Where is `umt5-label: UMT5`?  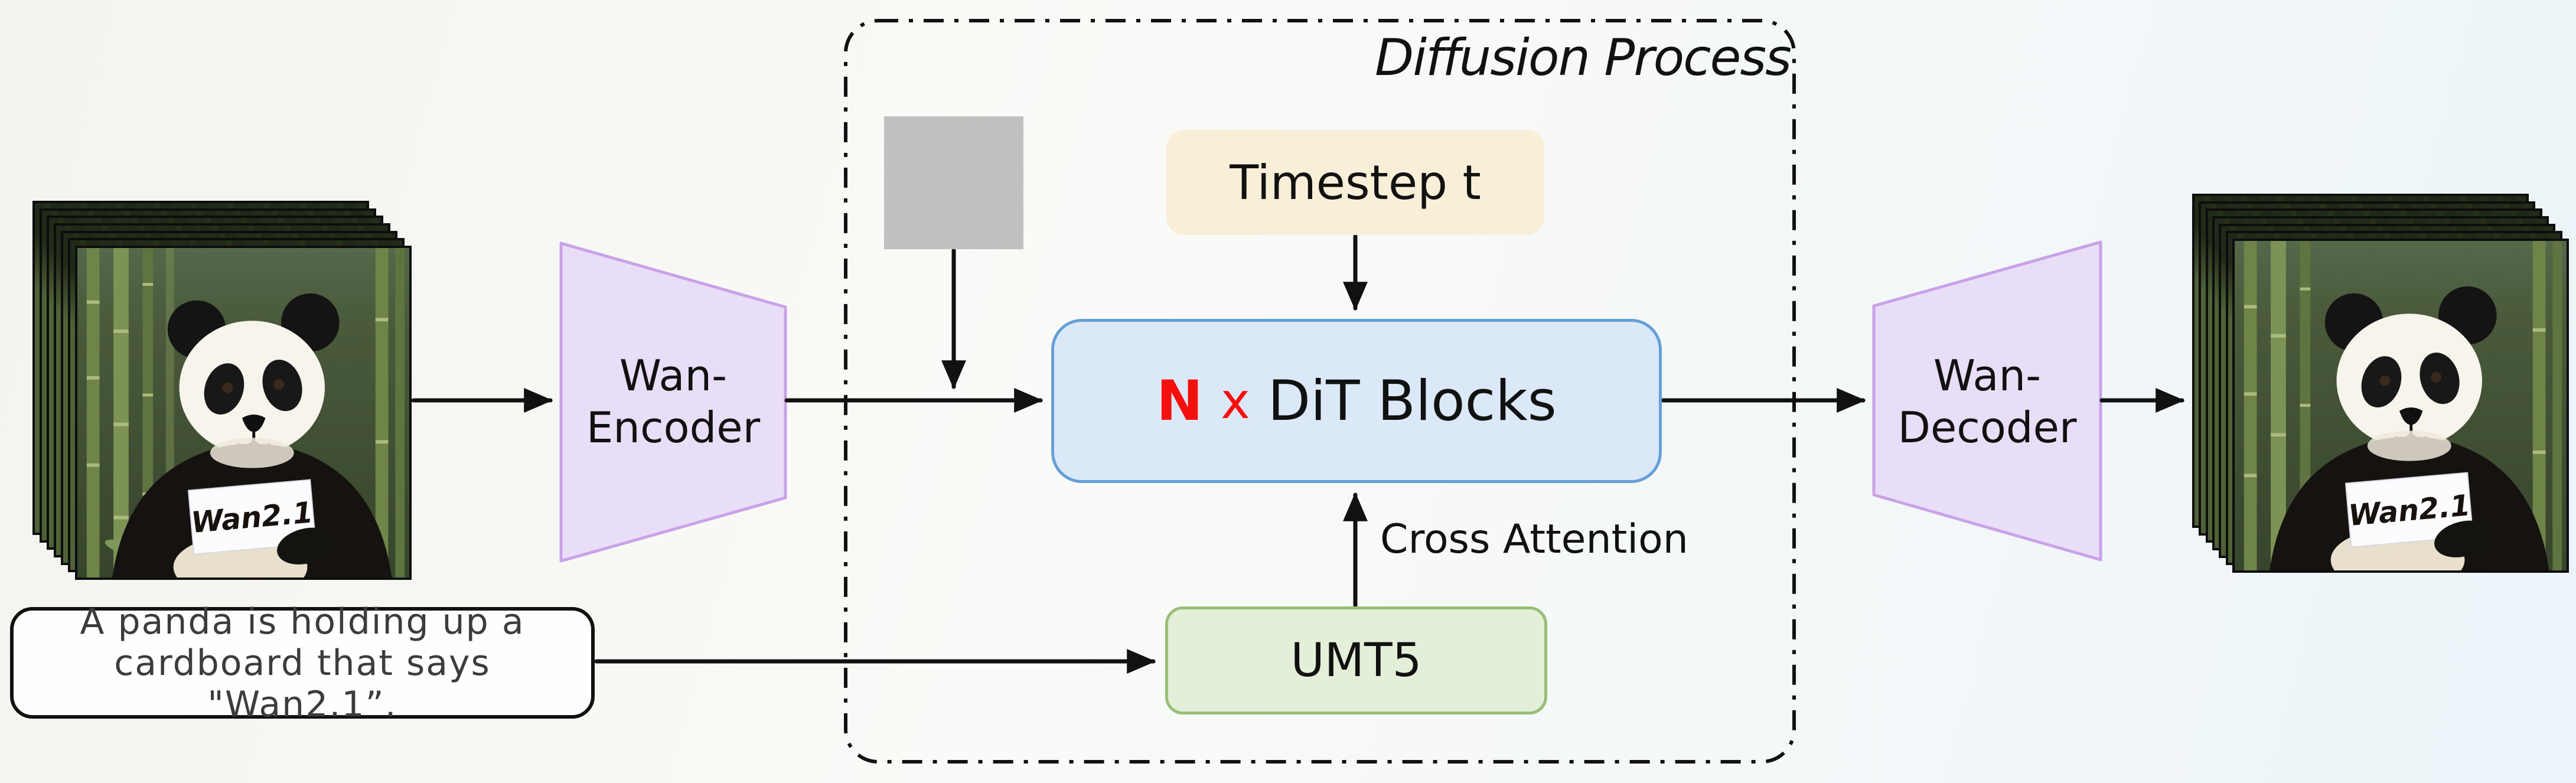 umt5-label: UMT5 is located at coordinates (1356, 661).